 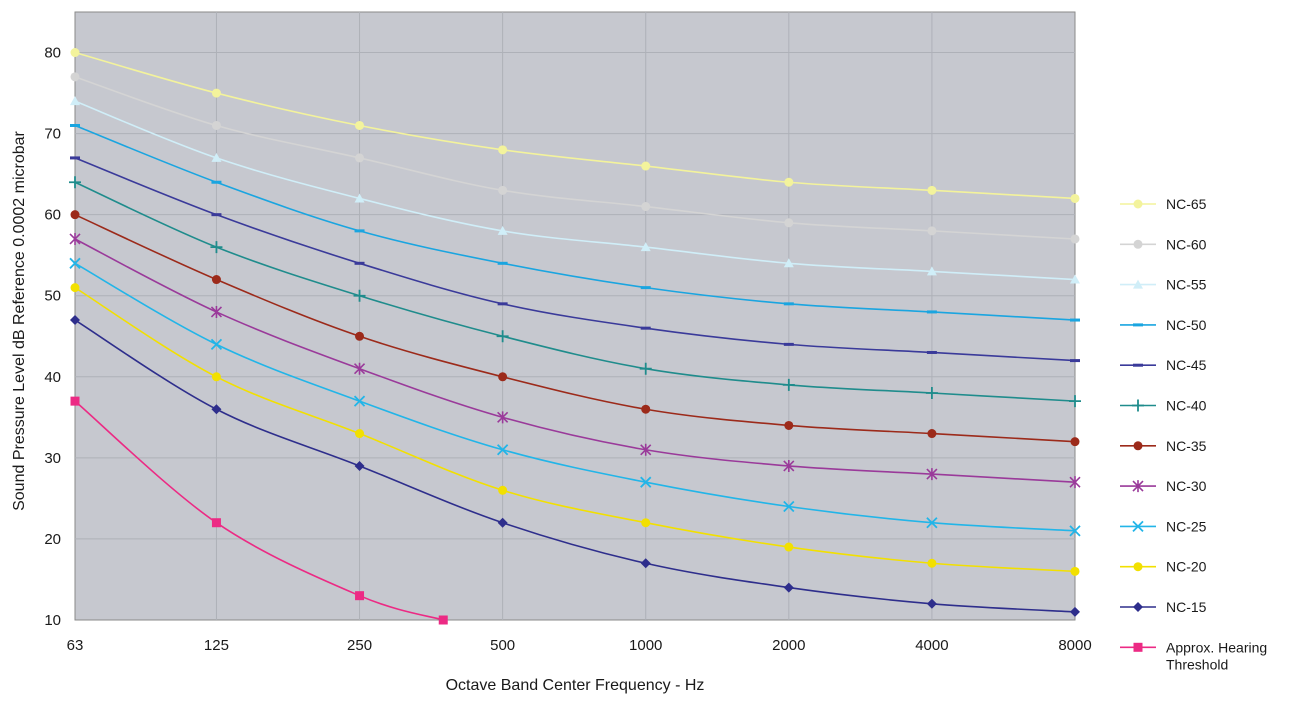 What do you see at coordinates (1163, 526) in the screenshot?
I see `legend-item: NC-25` at bounding box center [1163, 526].